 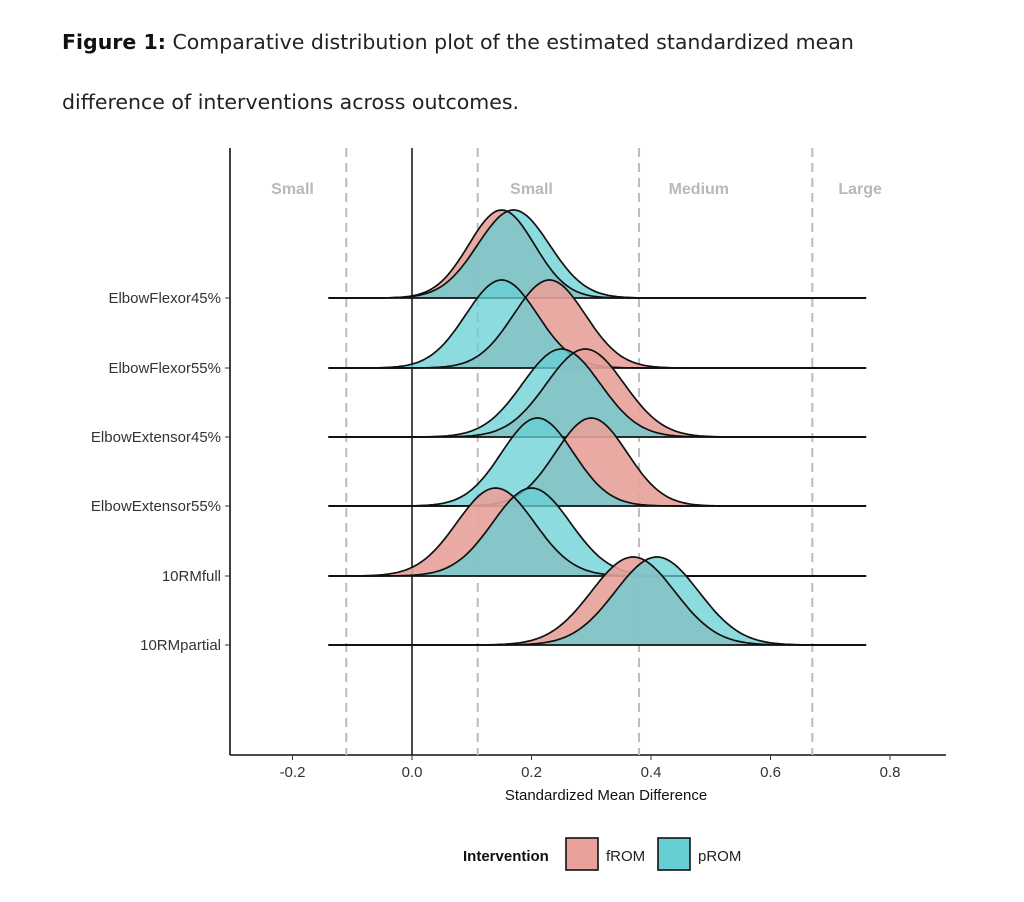 What do you see at coordinates (651, 772) in the screenshot?
I see `x-tick-label-3: 0.4` at bounding box center [651, 772].